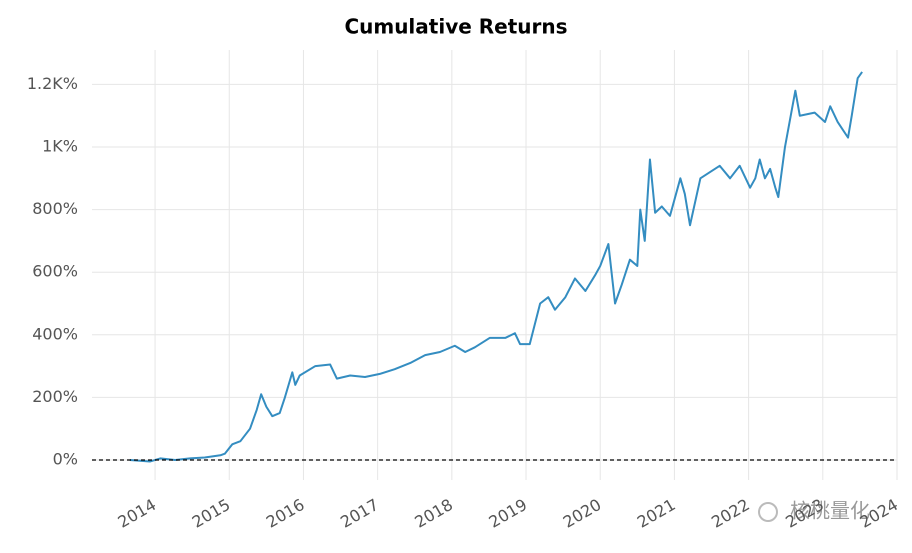  Describe the element at coordinates (55, 271) in the screenshot. I see `y-tick-label: 600%` at that location.